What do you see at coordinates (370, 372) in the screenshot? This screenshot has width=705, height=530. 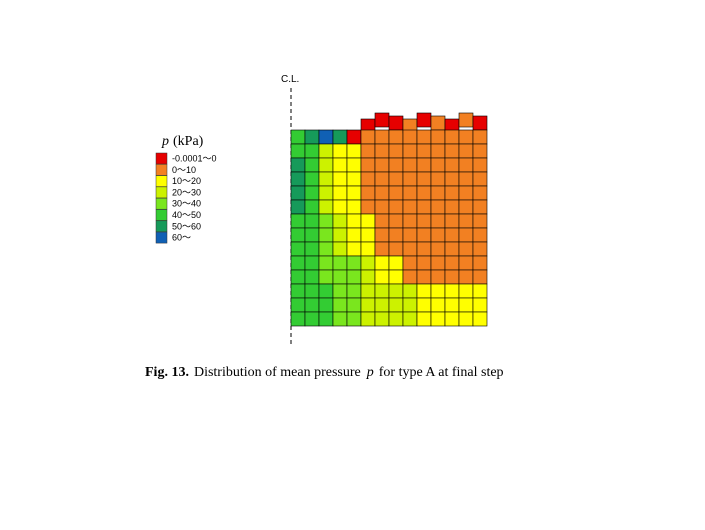 I see `caption-symbol: p` at bounding box center [370, 372].